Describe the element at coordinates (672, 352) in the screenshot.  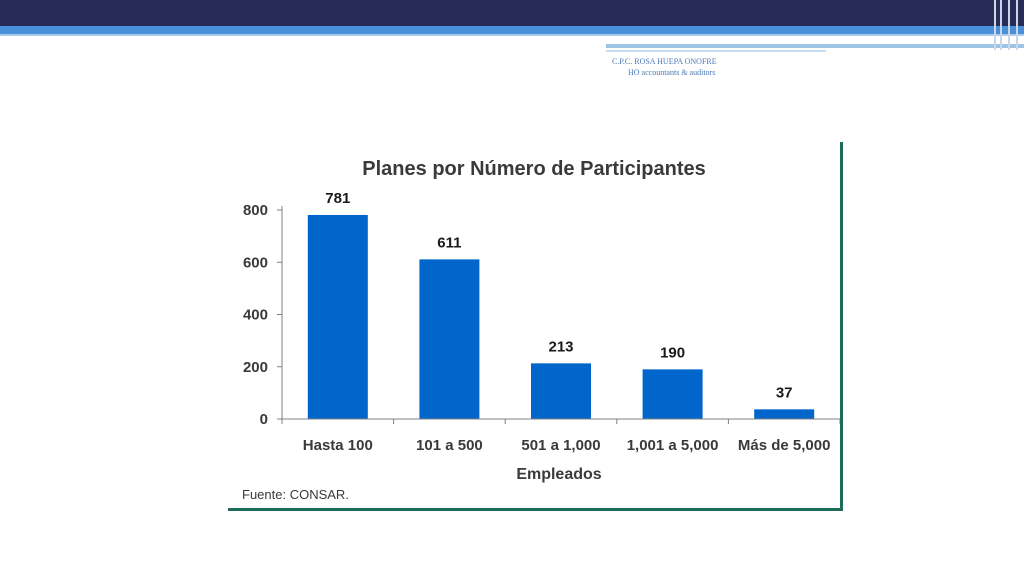
I see `bar-value-label: 190` at that location.